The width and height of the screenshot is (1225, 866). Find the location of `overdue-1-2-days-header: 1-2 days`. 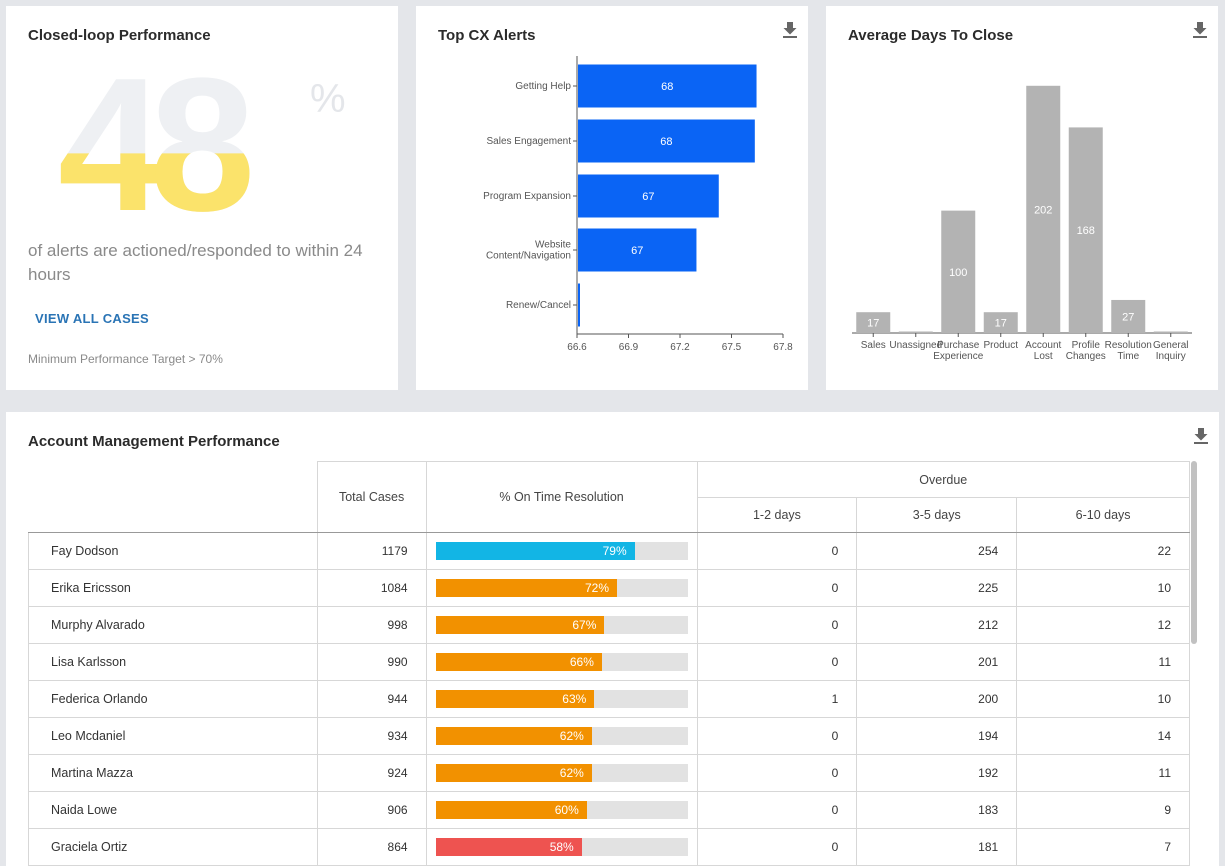

overdue-1-2-days-header: 1-2 days is located at coordinates (777, 515).